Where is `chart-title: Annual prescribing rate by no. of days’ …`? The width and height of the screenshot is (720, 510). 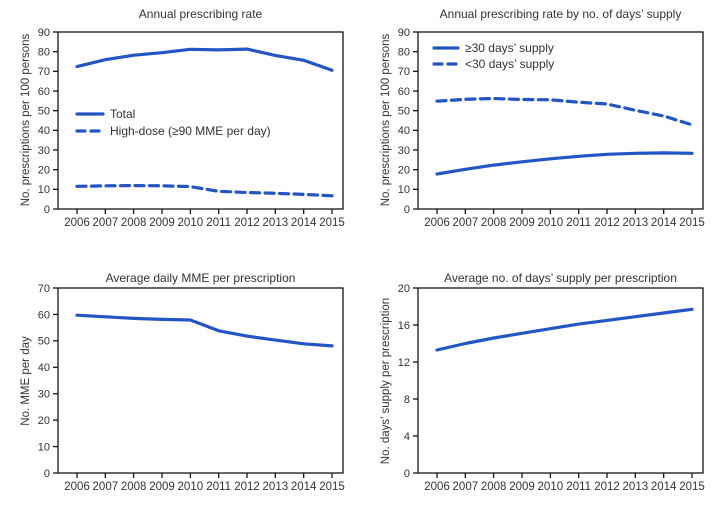
chart-title: Annual prescribing rate by no. of days’ … is located at coordinates (560, 14).